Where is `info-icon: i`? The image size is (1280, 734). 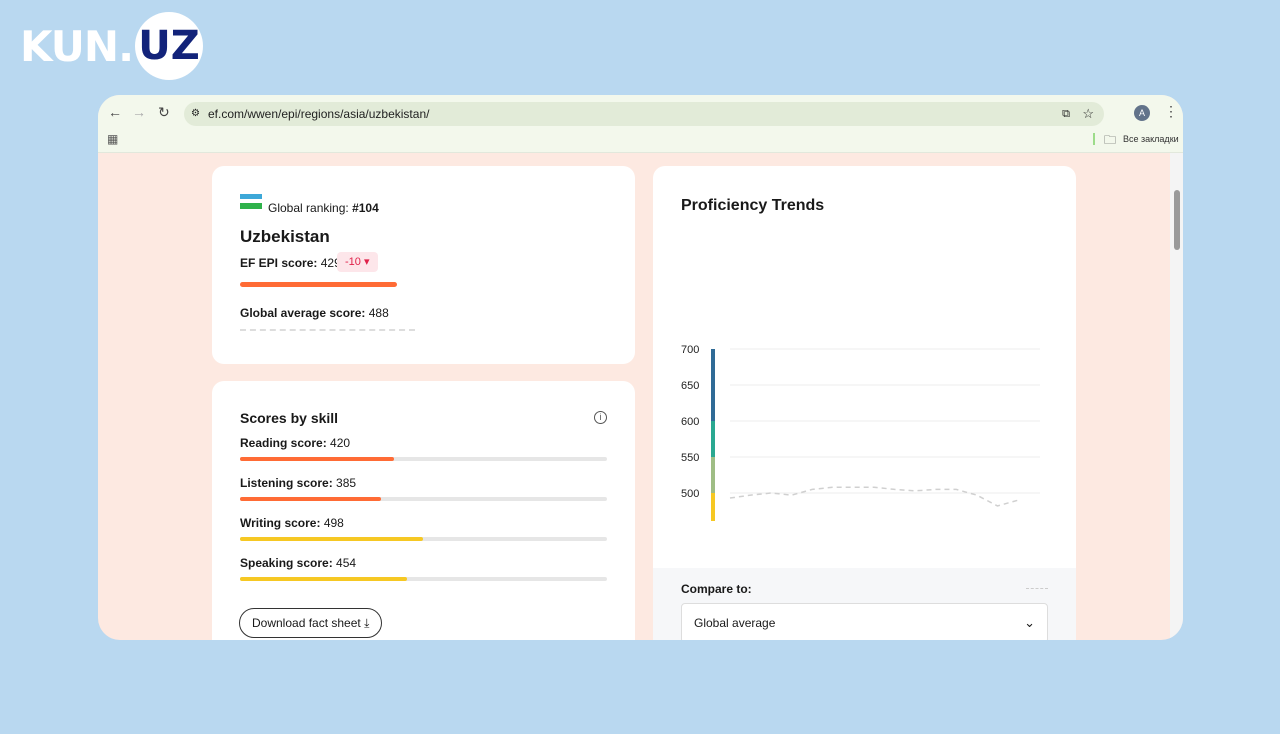
info-icon: i is located at coordinates (600, 417).